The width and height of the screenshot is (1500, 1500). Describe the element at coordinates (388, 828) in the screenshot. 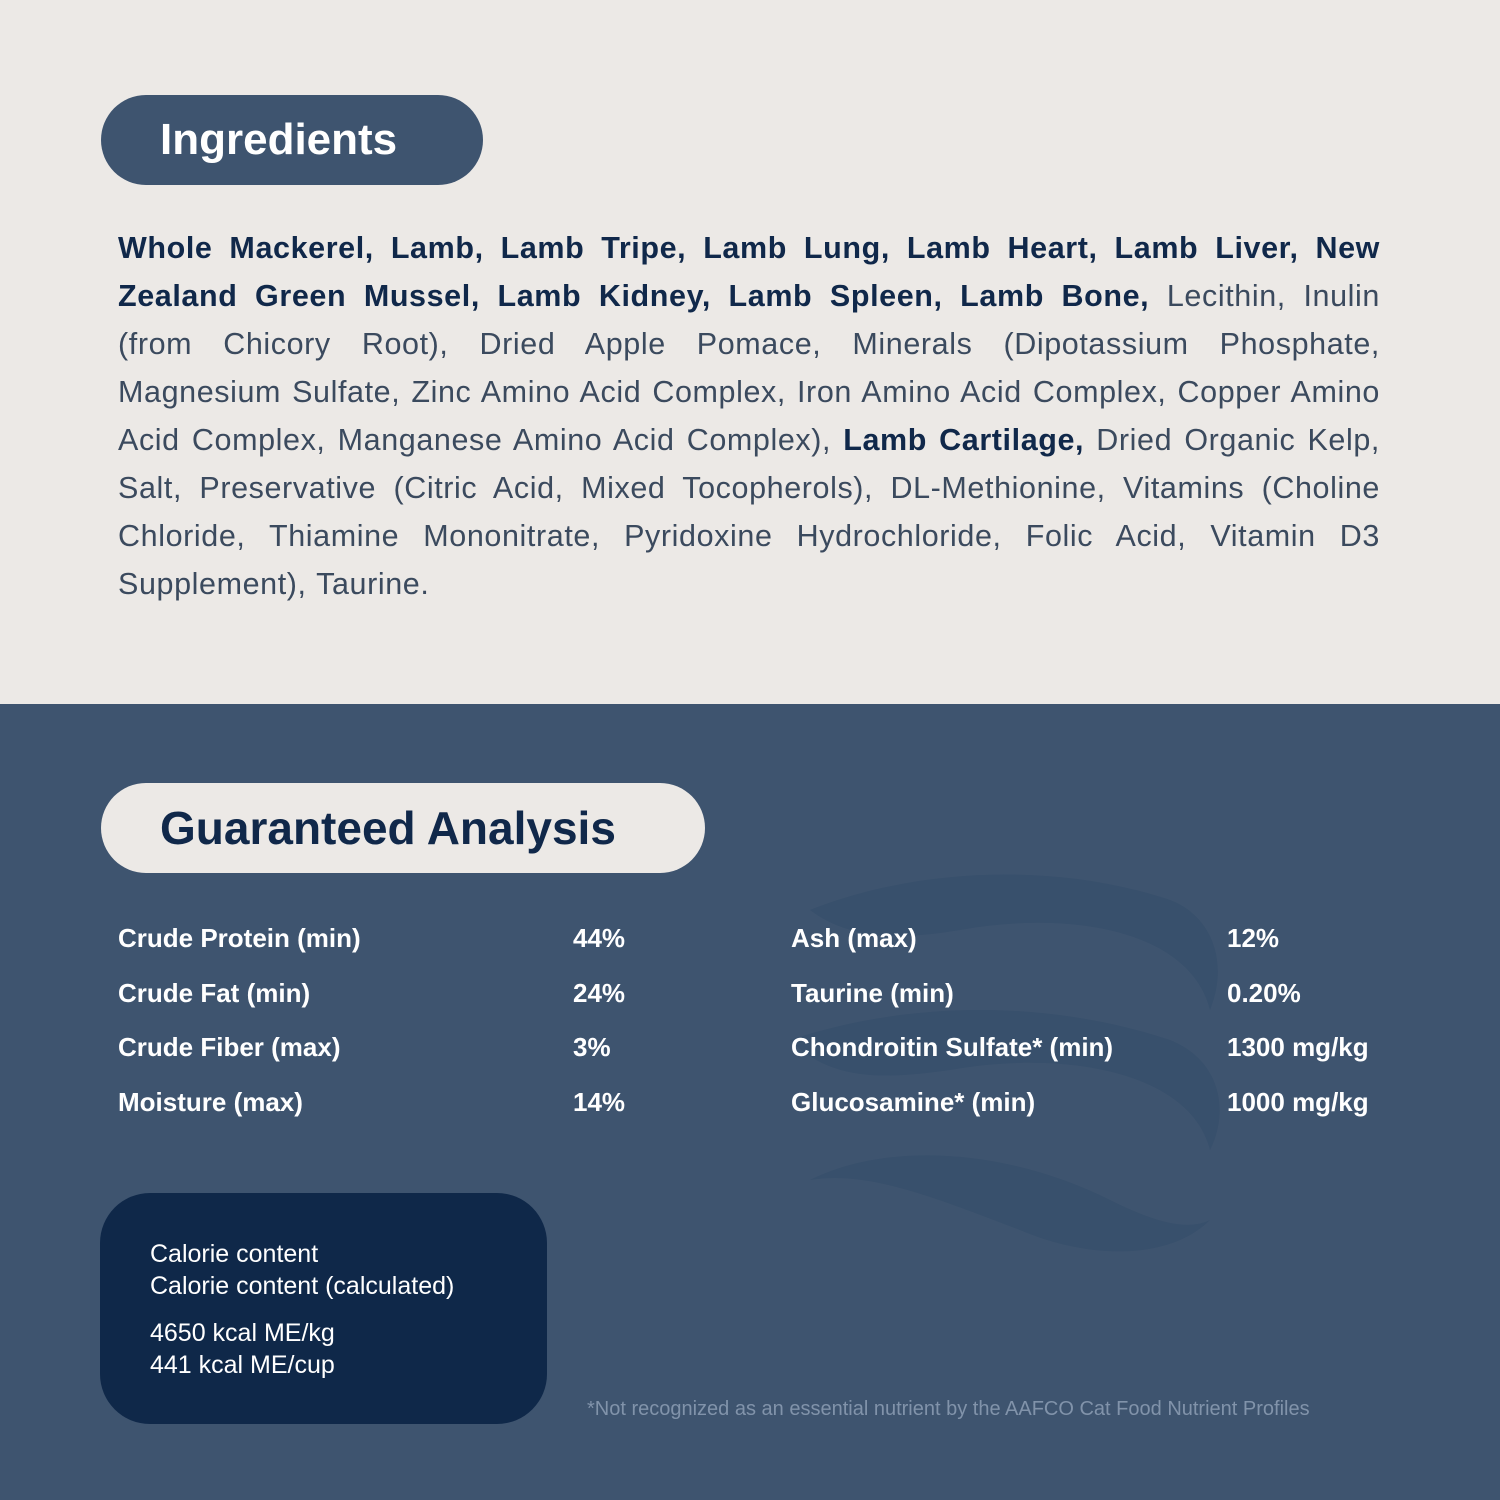

I see `analysis-title: Guaranteed Analysis` at that location.